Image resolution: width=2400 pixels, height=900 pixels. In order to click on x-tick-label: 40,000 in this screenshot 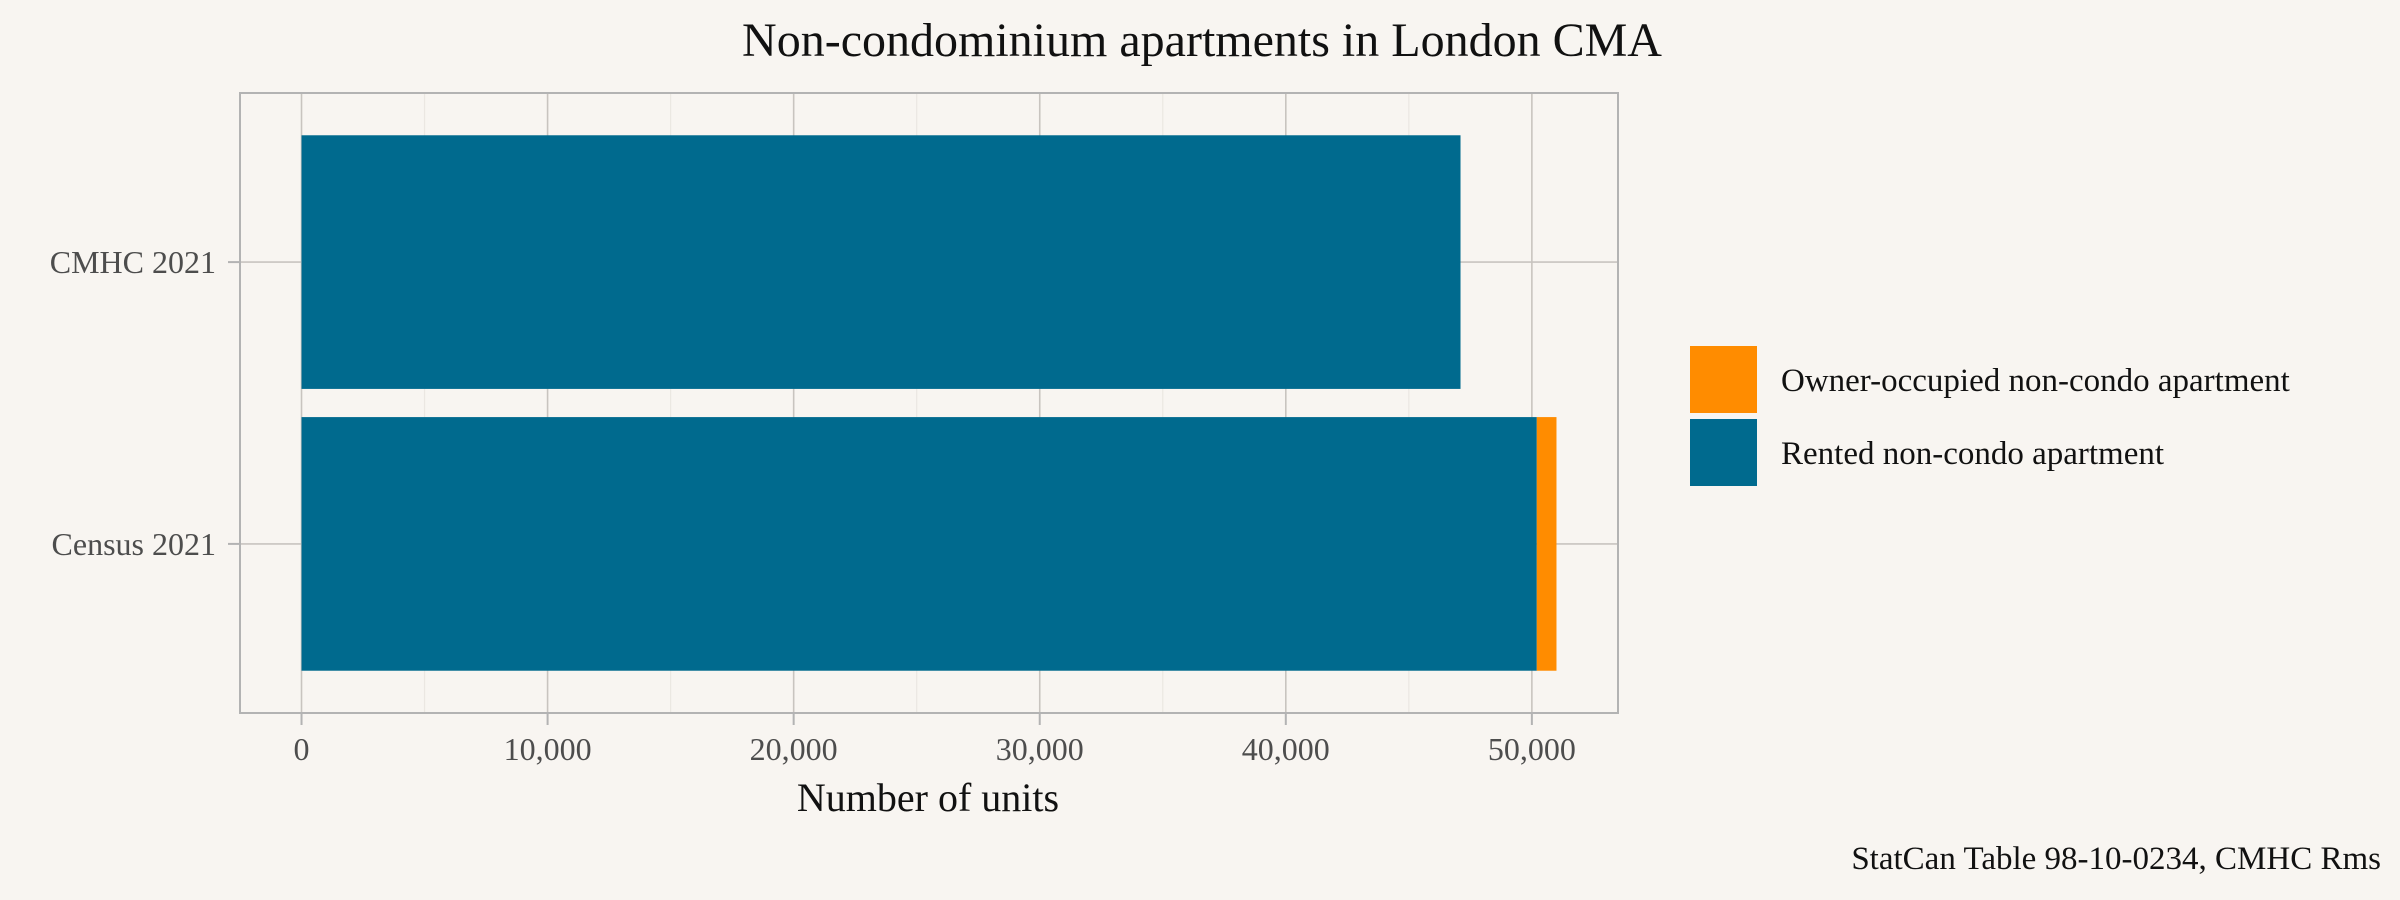, I will do `click(1286, 749)`.